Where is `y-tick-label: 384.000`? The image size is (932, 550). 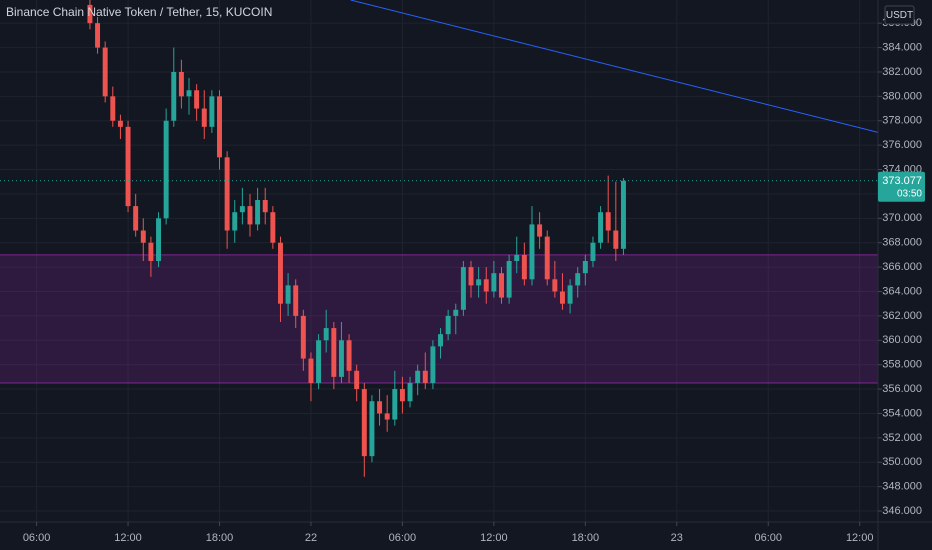 y-tick-label: 384.000 is located at coordinates (902, 47).